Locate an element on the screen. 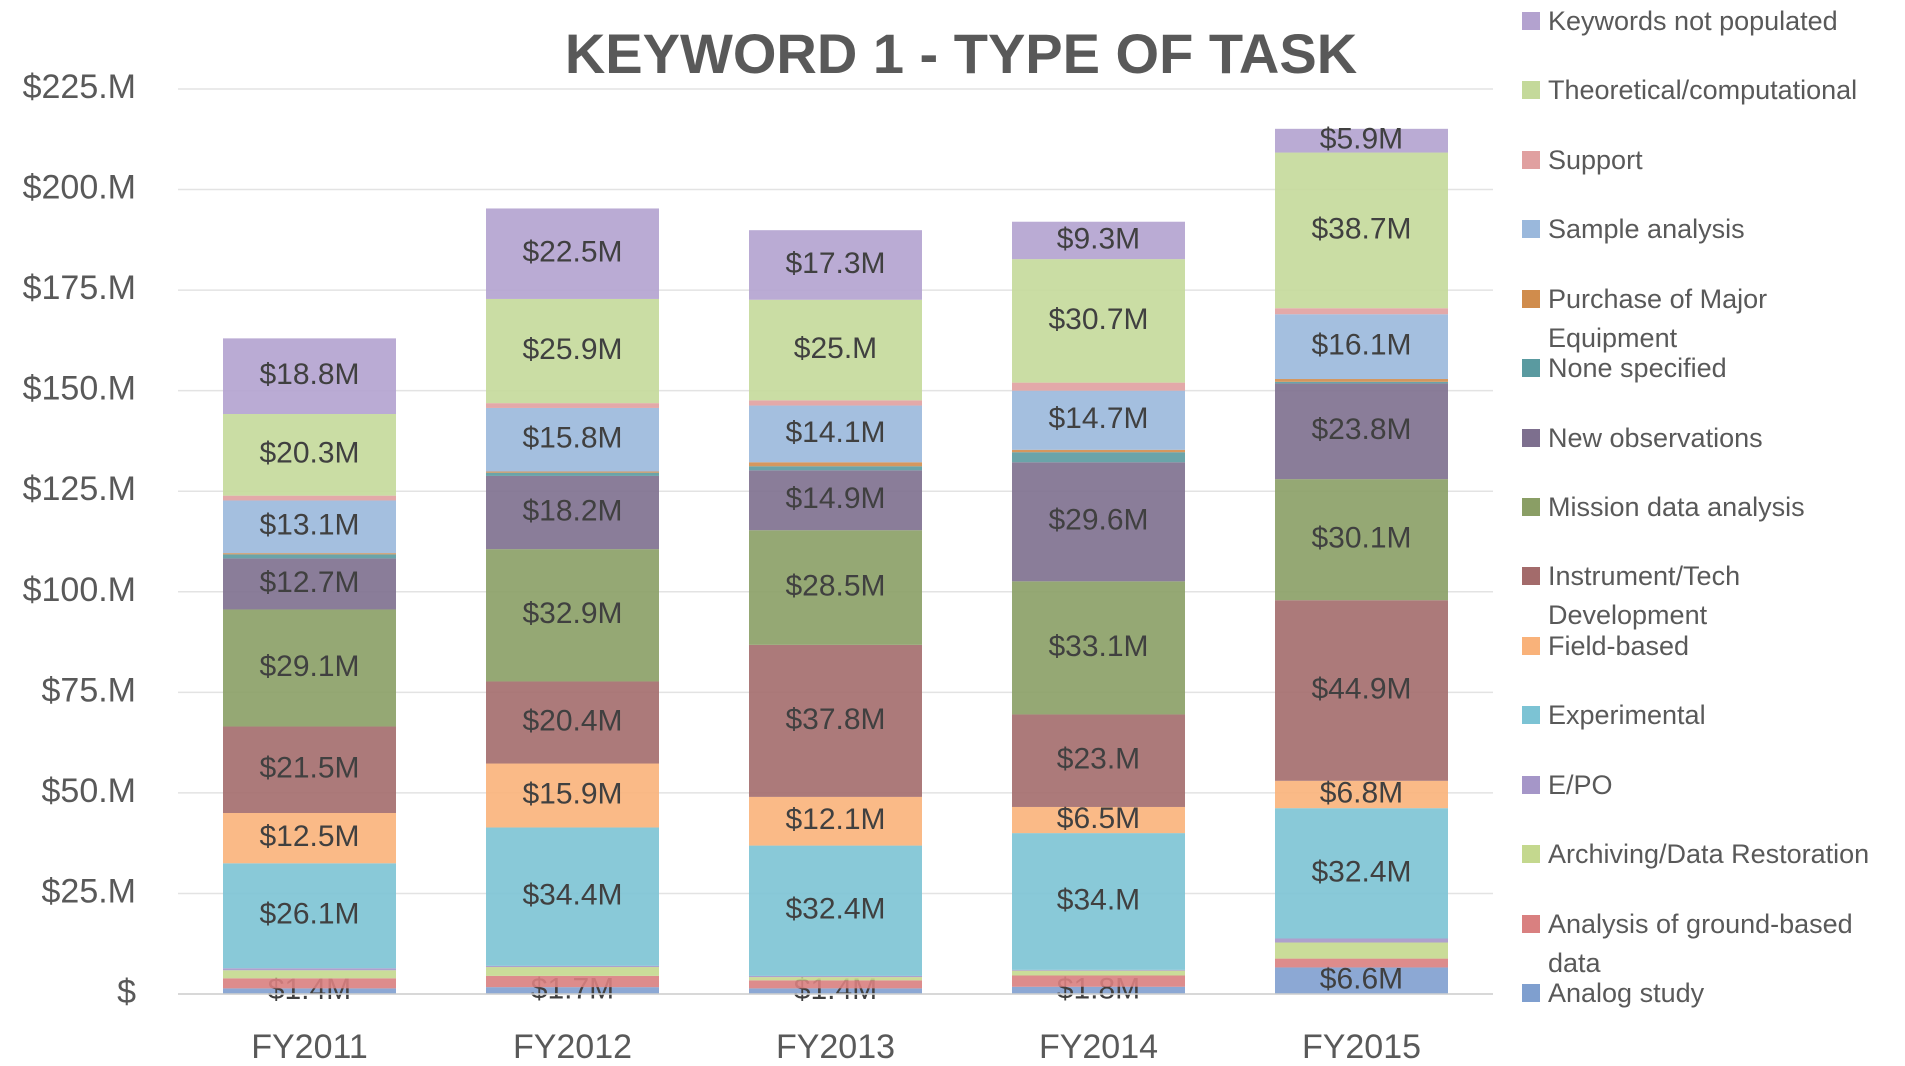  data-label: $37.8M is located at coordinates (835, 719).